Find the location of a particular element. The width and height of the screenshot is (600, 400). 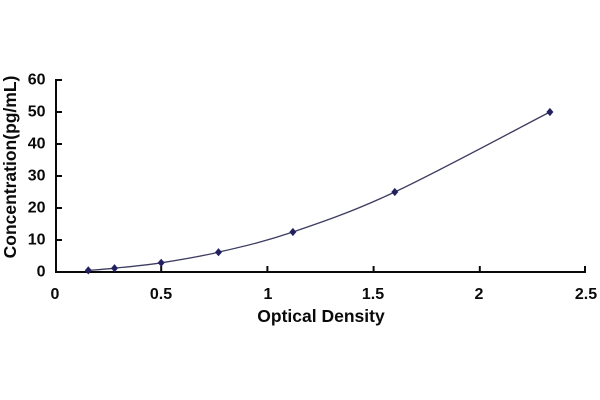

svg-text: 0.5 is located at coordinates (161, 294).